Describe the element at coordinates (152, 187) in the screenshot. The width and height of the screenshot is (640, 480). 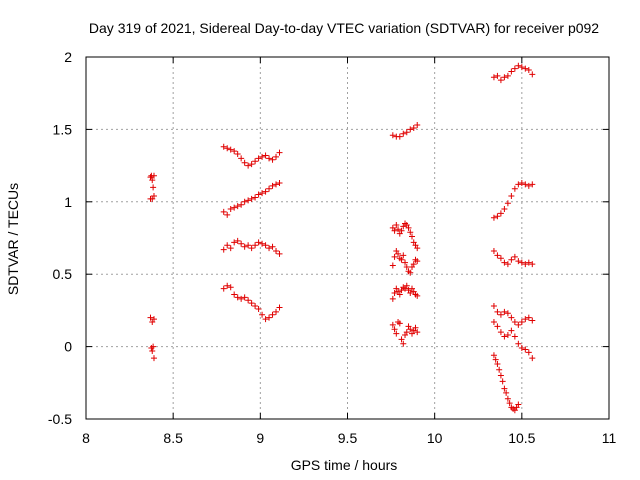
I see `series-A` at that location.